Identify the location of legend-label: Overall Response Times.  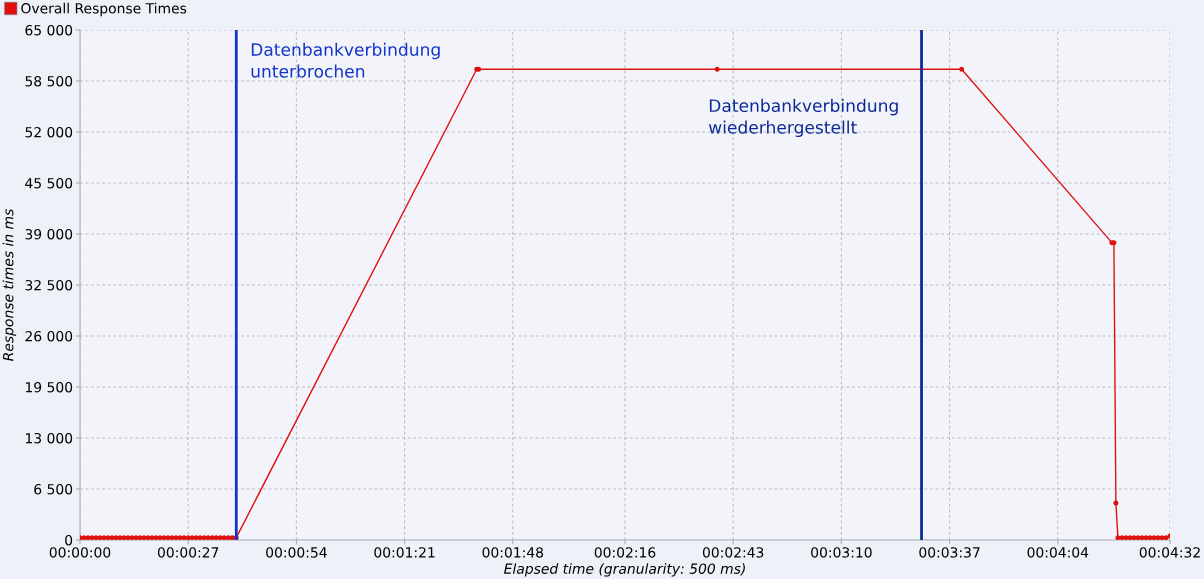
(104, 9).